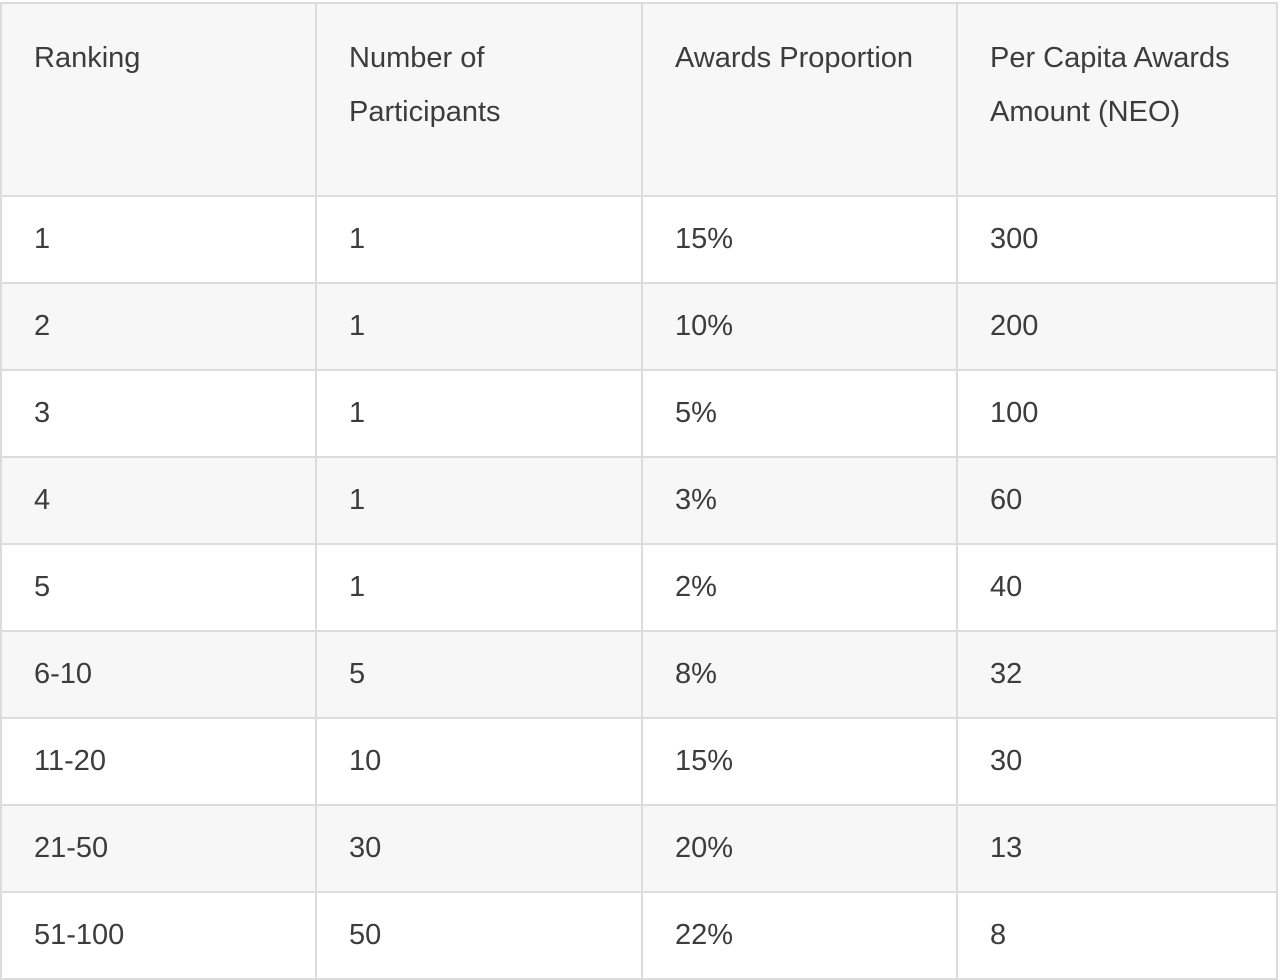  What do you see at coordinates (158, 326) in the screenshot?
I see `cell-ranking: 2` at bounding box center [158, 326].